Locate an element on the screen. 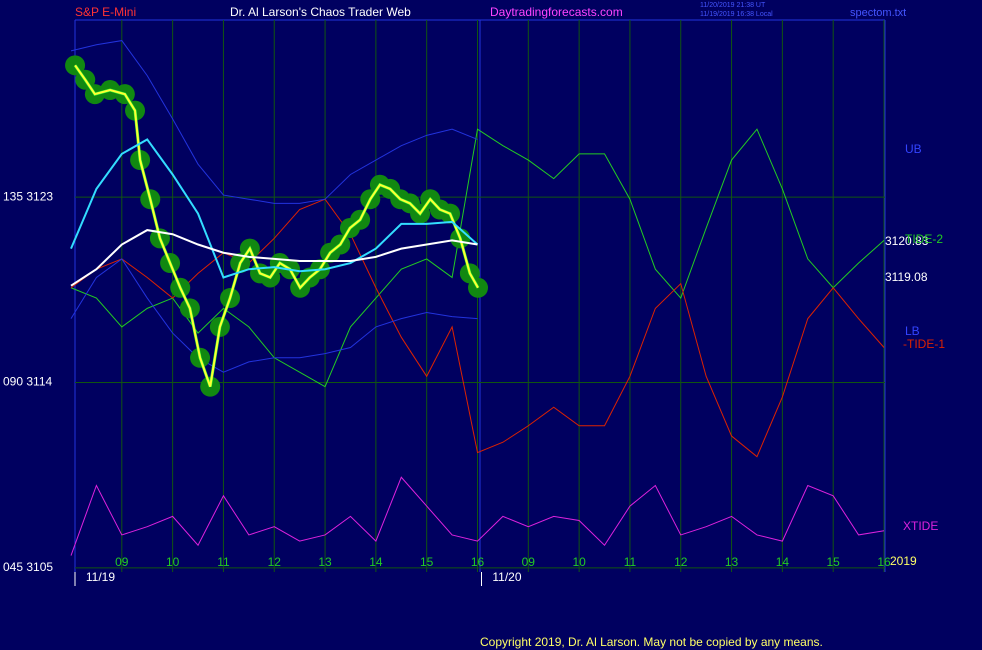 This screenshot has height=650, width=982. right-label: -TIDE-1 is located at coordinates (924, 344).